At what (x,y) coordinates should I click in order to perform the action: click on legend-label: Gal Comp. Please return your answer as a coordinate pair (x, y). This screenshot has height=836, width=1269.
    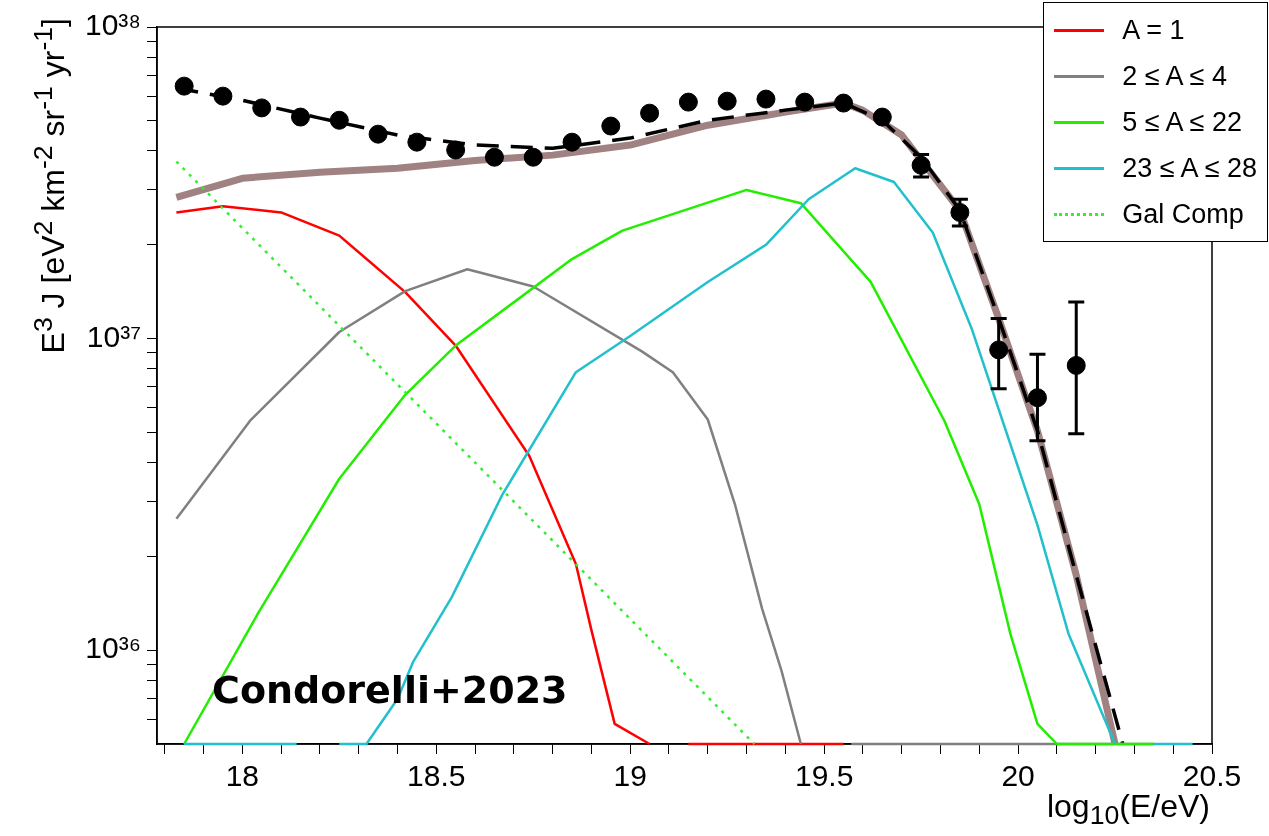
    Looking at the image, I should click on (1183, 214).